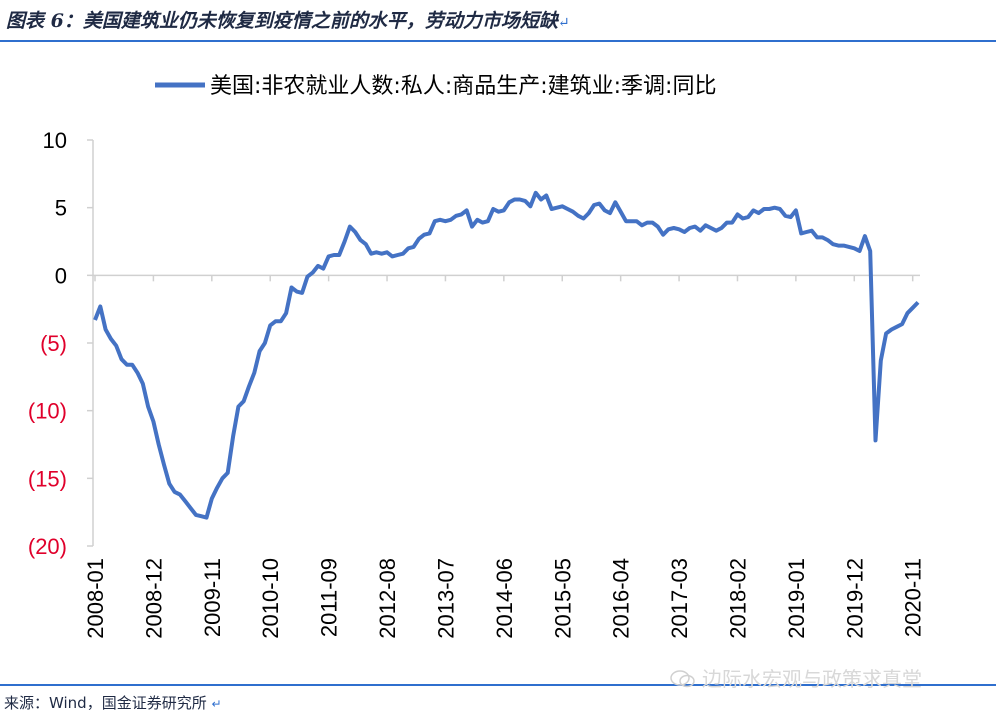 Image resolution: width=996 pixels, height=722 pixels. Describe the element at coordinates (153, 598) in the screenshot. I see `x-tick-label: 2008-12` at that location.